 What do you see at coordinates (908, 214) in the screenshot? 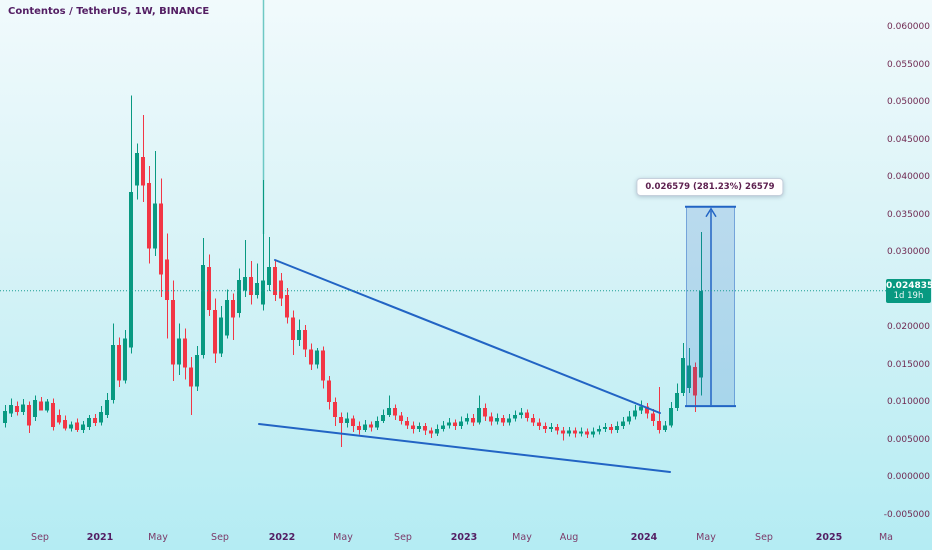
I see `price-tick-label: 0.035000` at bounding box center [908, 214].